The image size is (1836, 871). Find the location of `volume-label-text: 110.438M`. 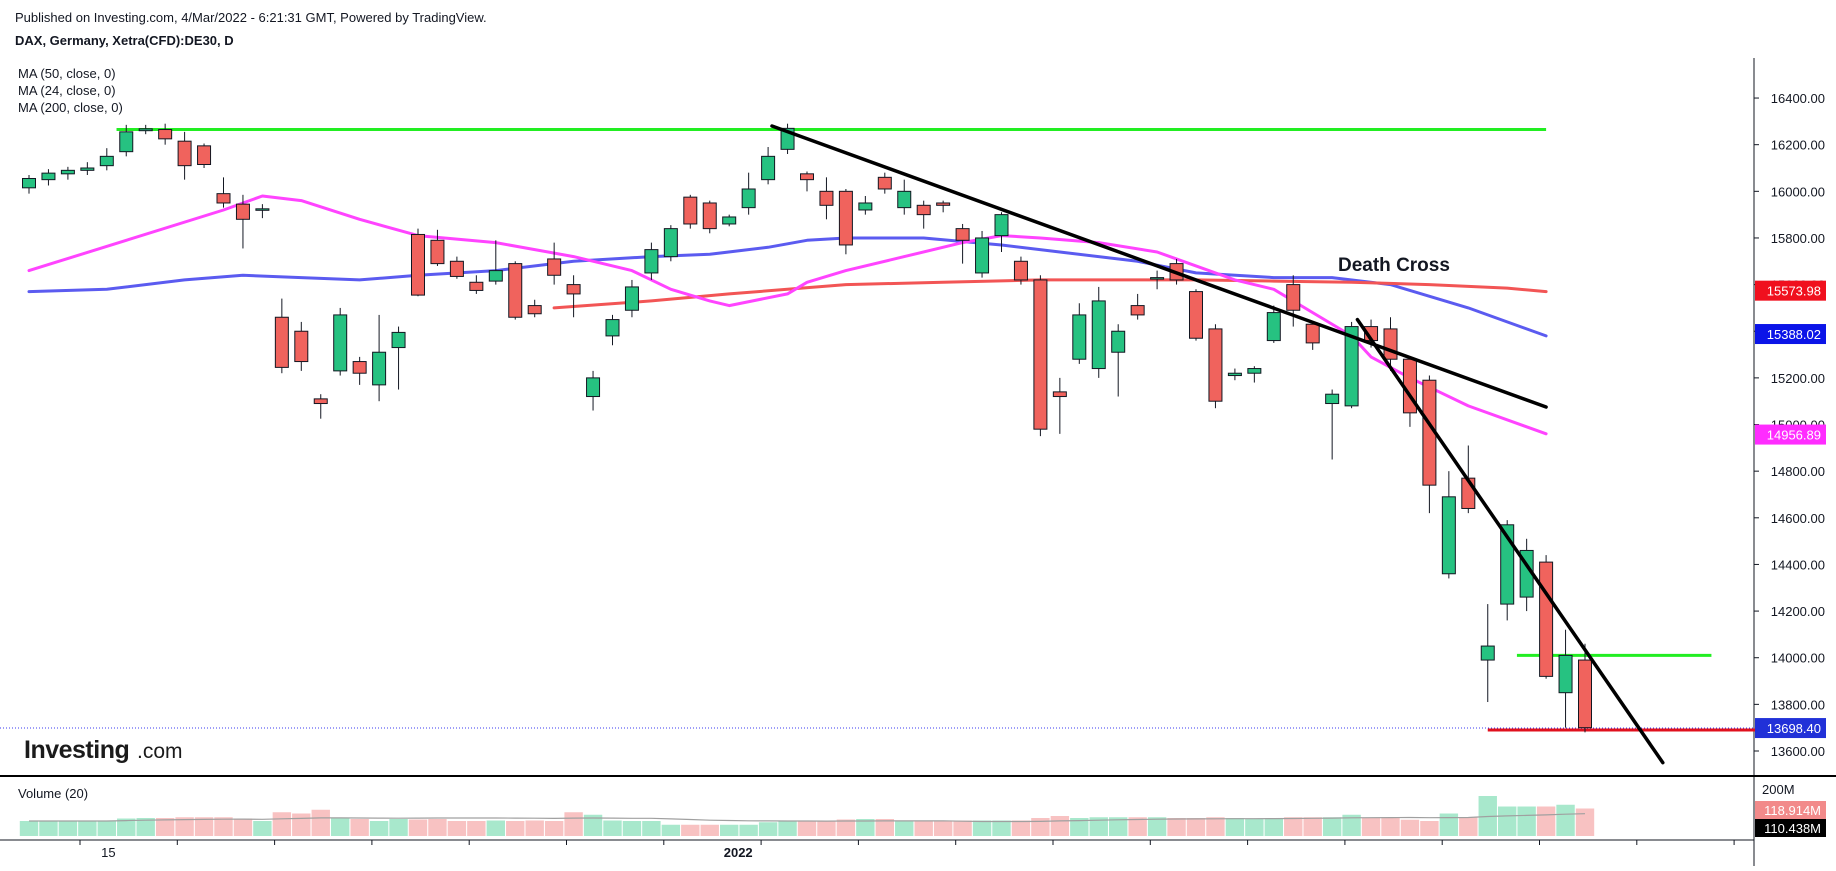

volume-label-text: 110.438M is located at coordinates (1792, 828).